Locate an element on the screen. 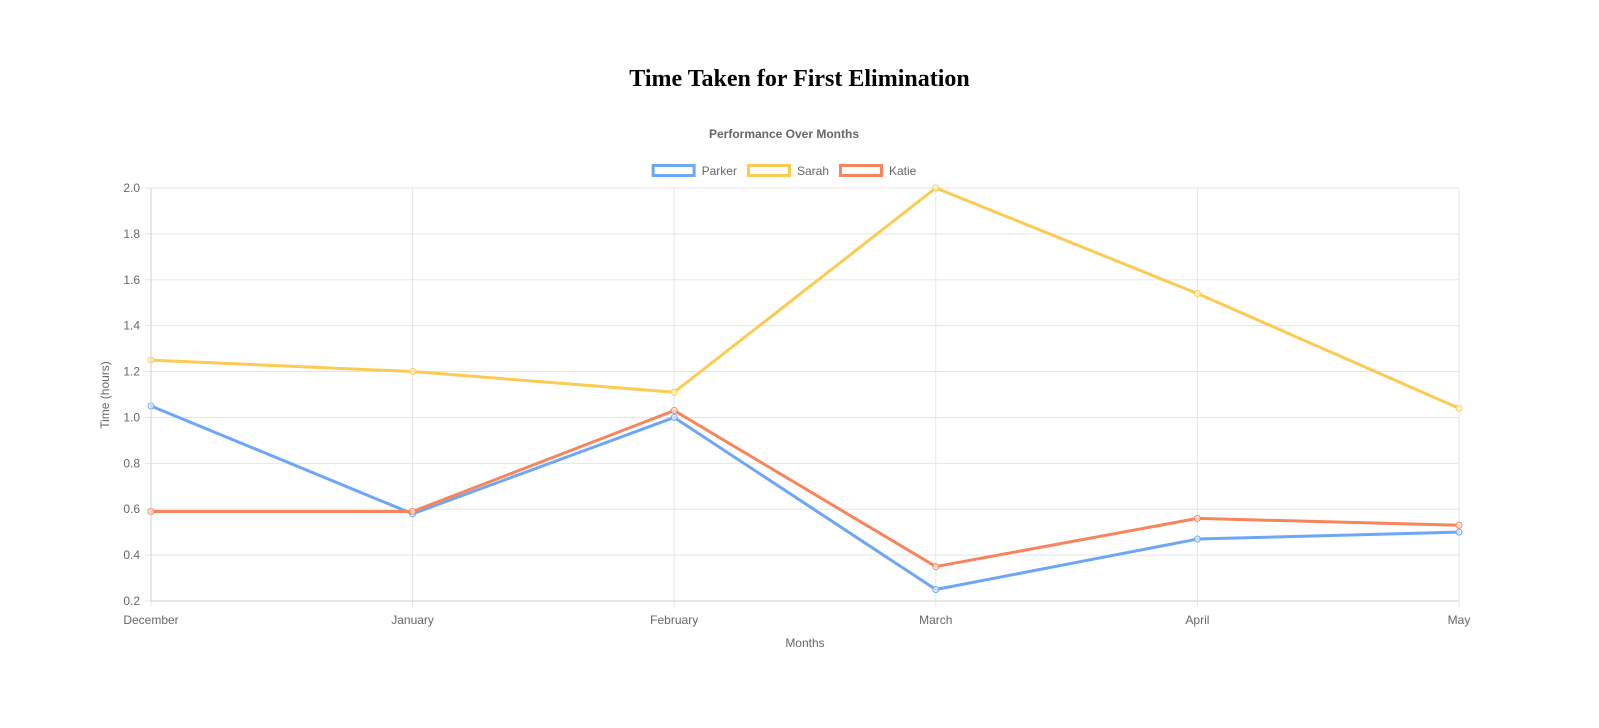 The image size is (1599, 728). chart-legend: Parker Sarah Katie is located at coordinates (784, 171).